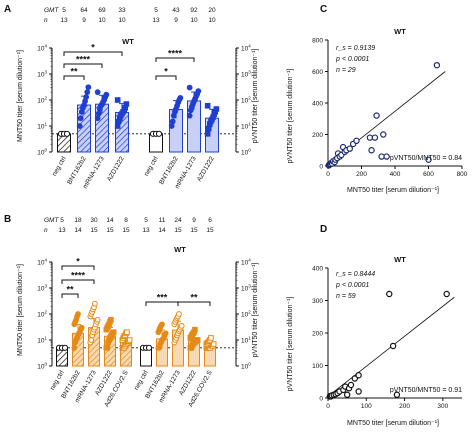 This screenshot has width=474, height=442. Describe the element at coordinates (390, 108) in the screenshot. I see `panel-c-chart: 0 200 400 600 800 0 200 400 600 800` at that location.